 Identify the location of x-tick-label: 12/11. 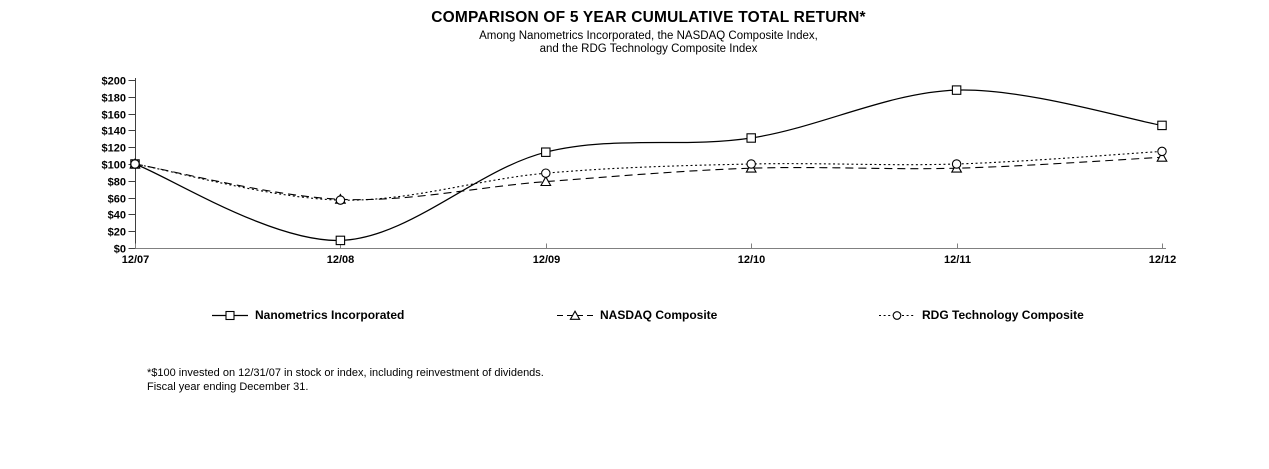
(957, 260).